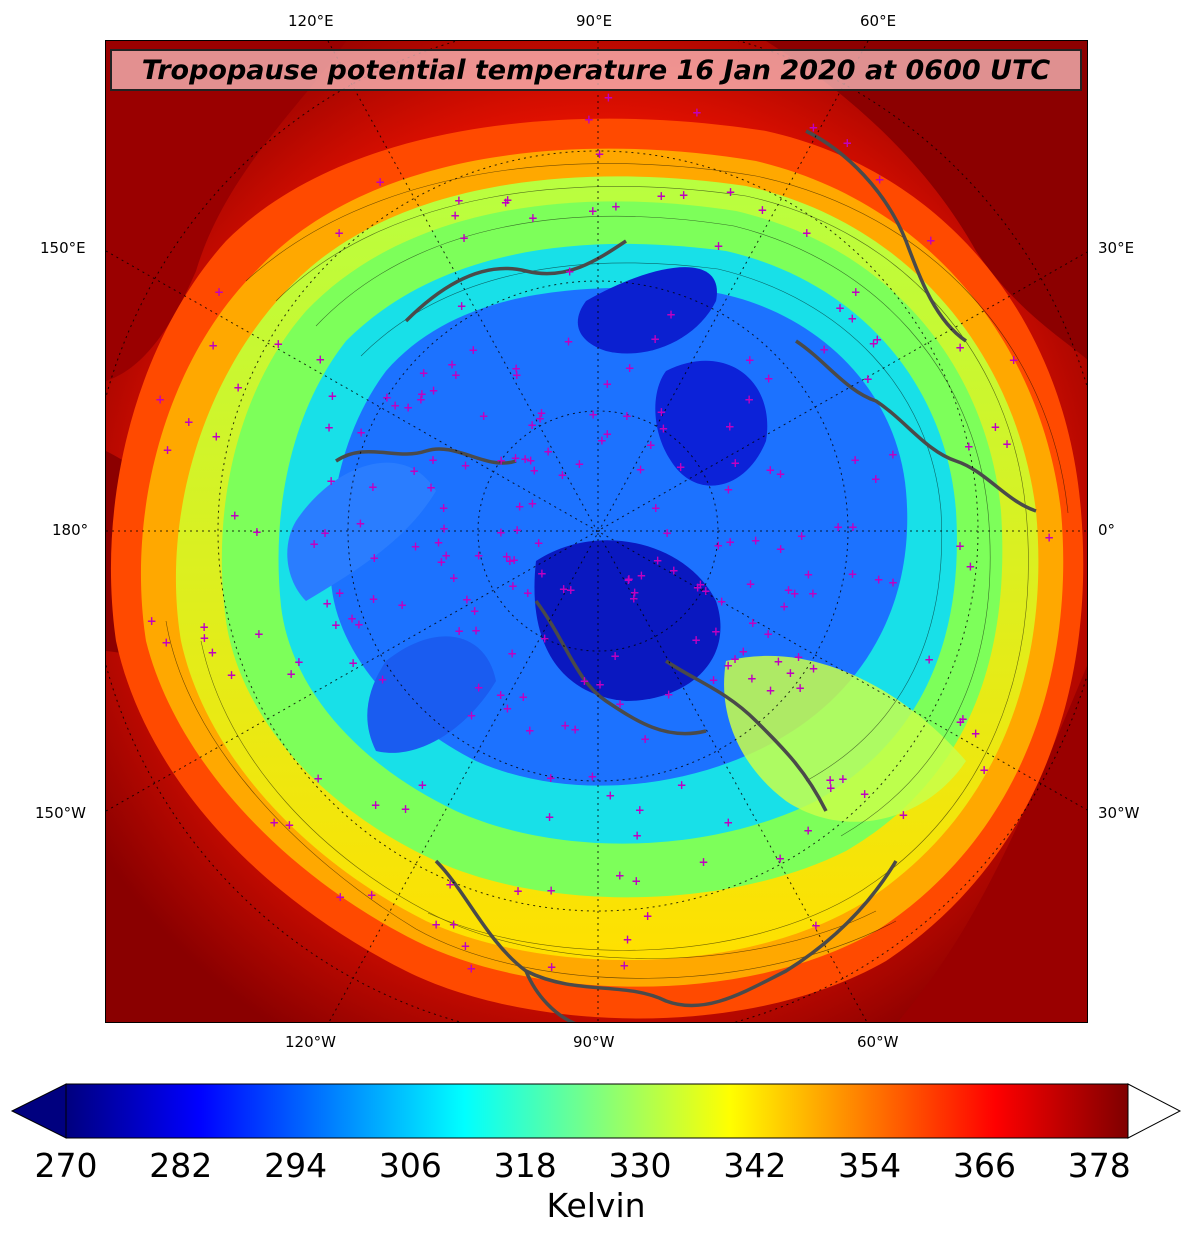  Describe the element at coordinates (647, 310) in the screenshot. I see `deep-core-north` at that location.